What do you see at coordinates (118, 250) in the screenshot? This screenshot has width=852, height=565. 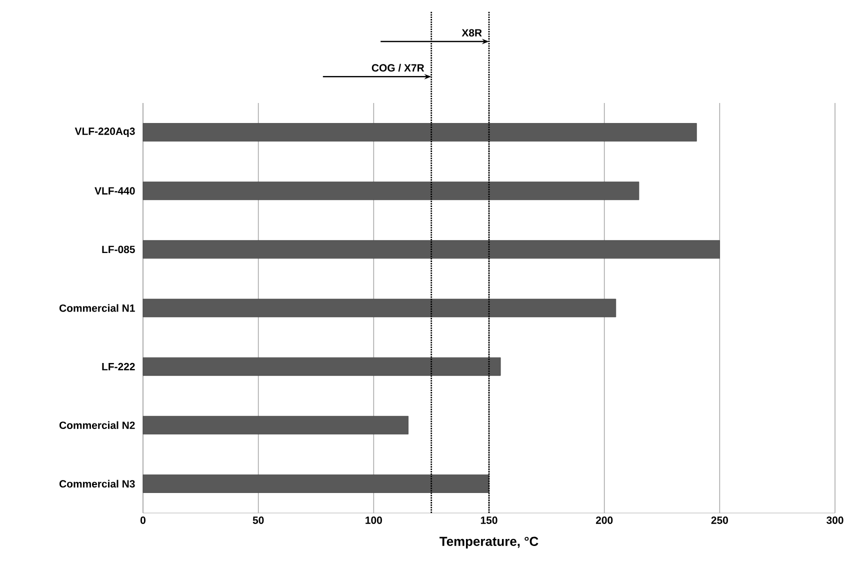 I see `y-tick-label: LF-085` at bounding box center [118, 250].